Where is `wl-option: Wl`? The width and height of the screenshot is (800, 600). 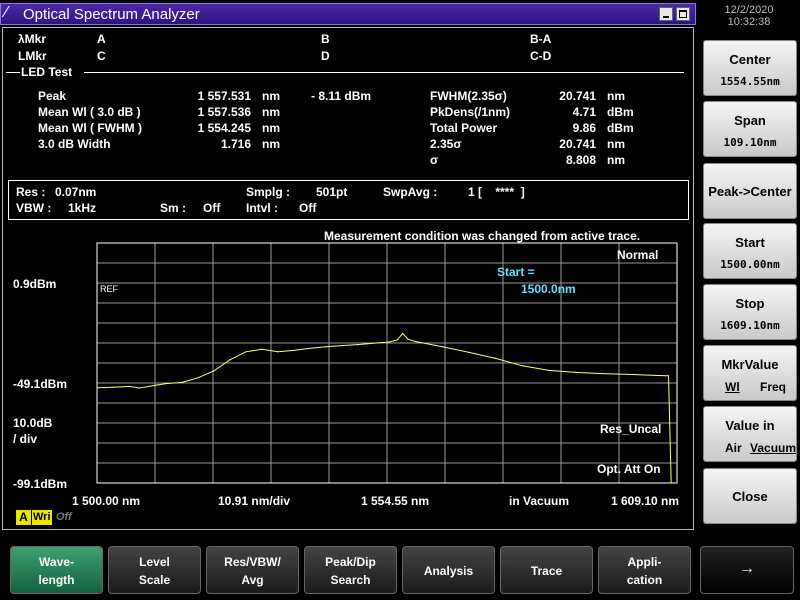
wl-option: Wl is located at coordinates (732, 387).